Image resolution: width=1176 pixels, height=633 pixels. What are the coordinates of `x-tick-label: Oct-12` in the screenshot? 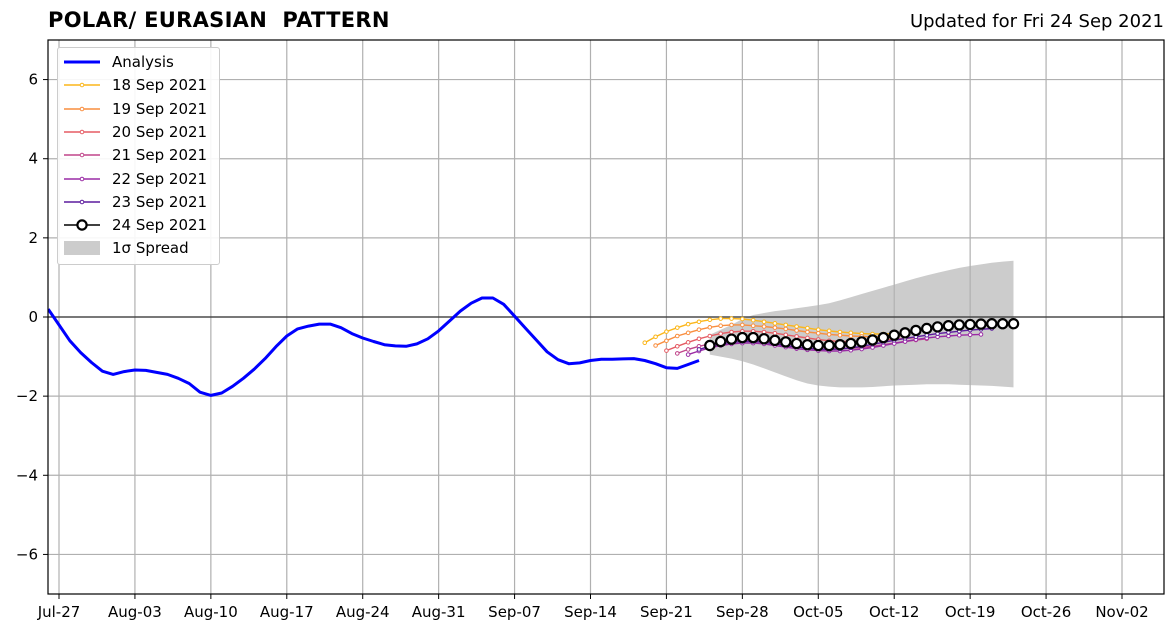 It's located at (894, 612).